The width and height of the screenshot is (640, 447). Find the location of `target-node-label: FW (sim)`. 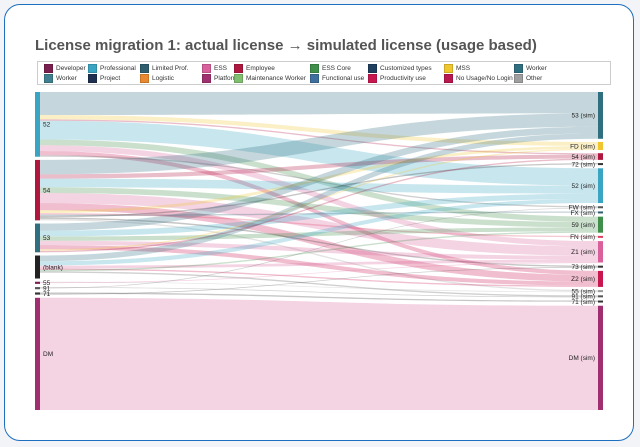

target-node-label: FW (sim) is located at coordinates (582, 208).